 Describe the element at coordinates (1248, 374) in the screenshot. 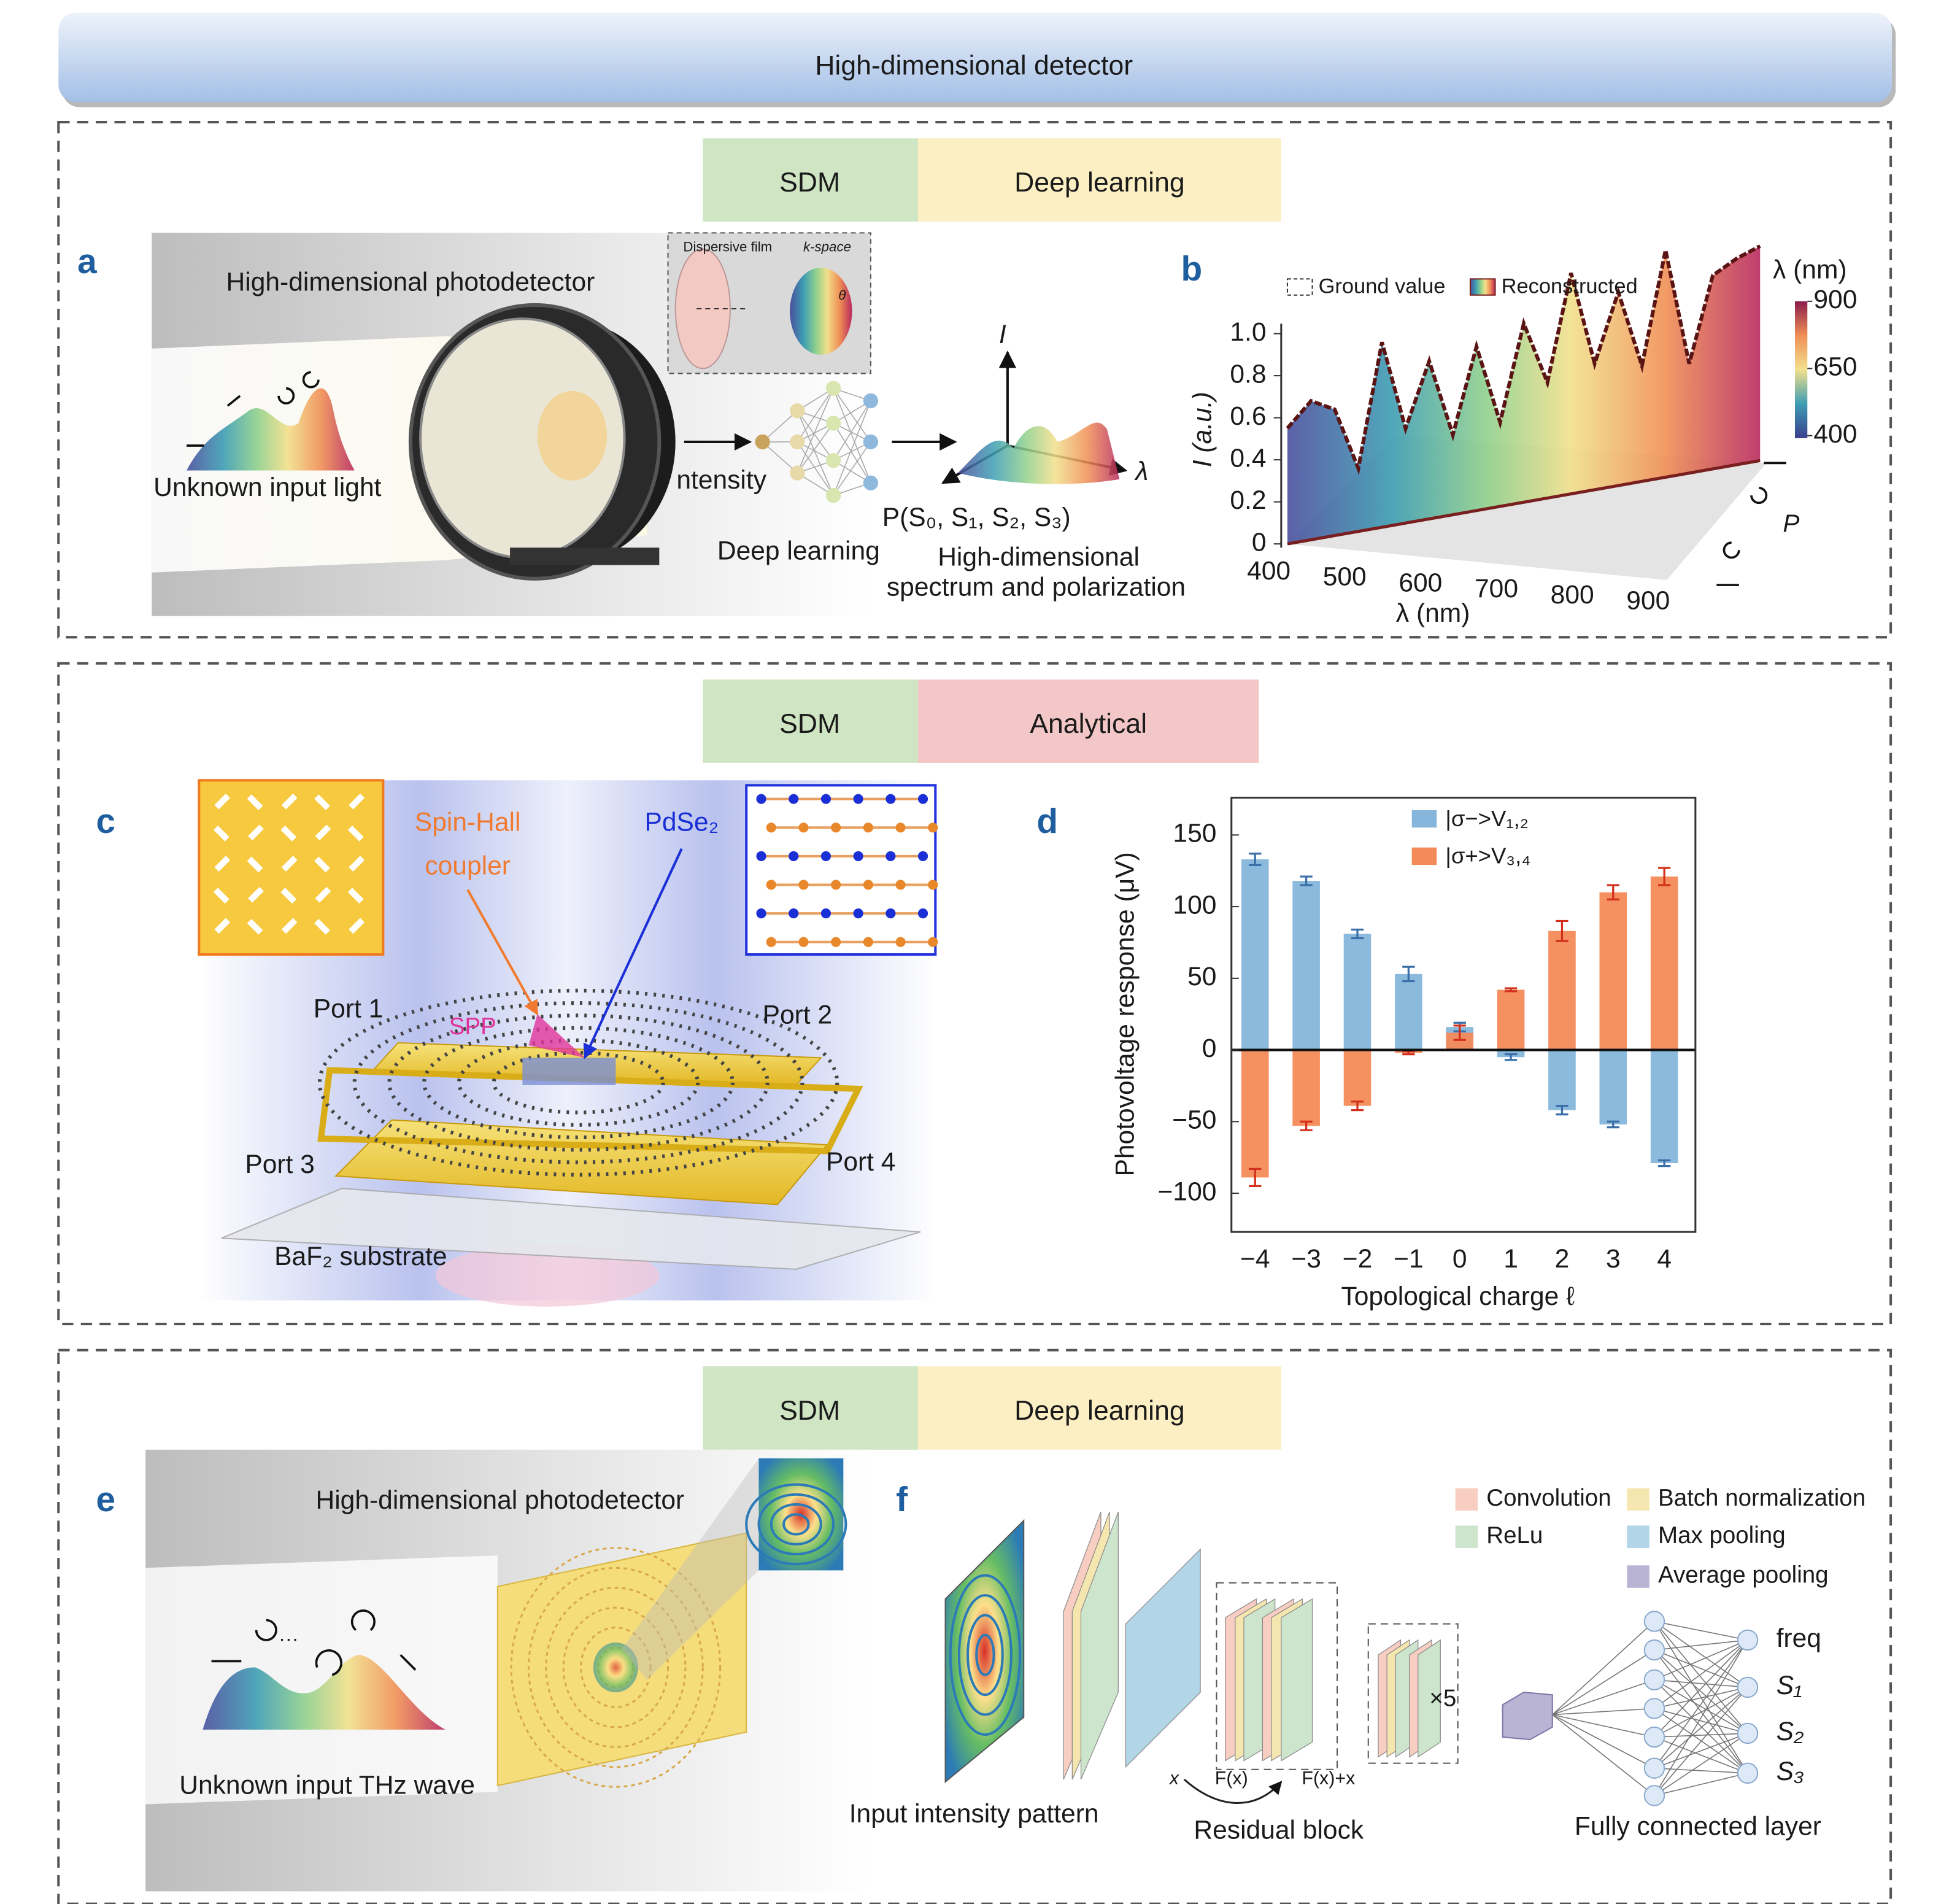

I see `y-tick-label: 0.8` at that location.